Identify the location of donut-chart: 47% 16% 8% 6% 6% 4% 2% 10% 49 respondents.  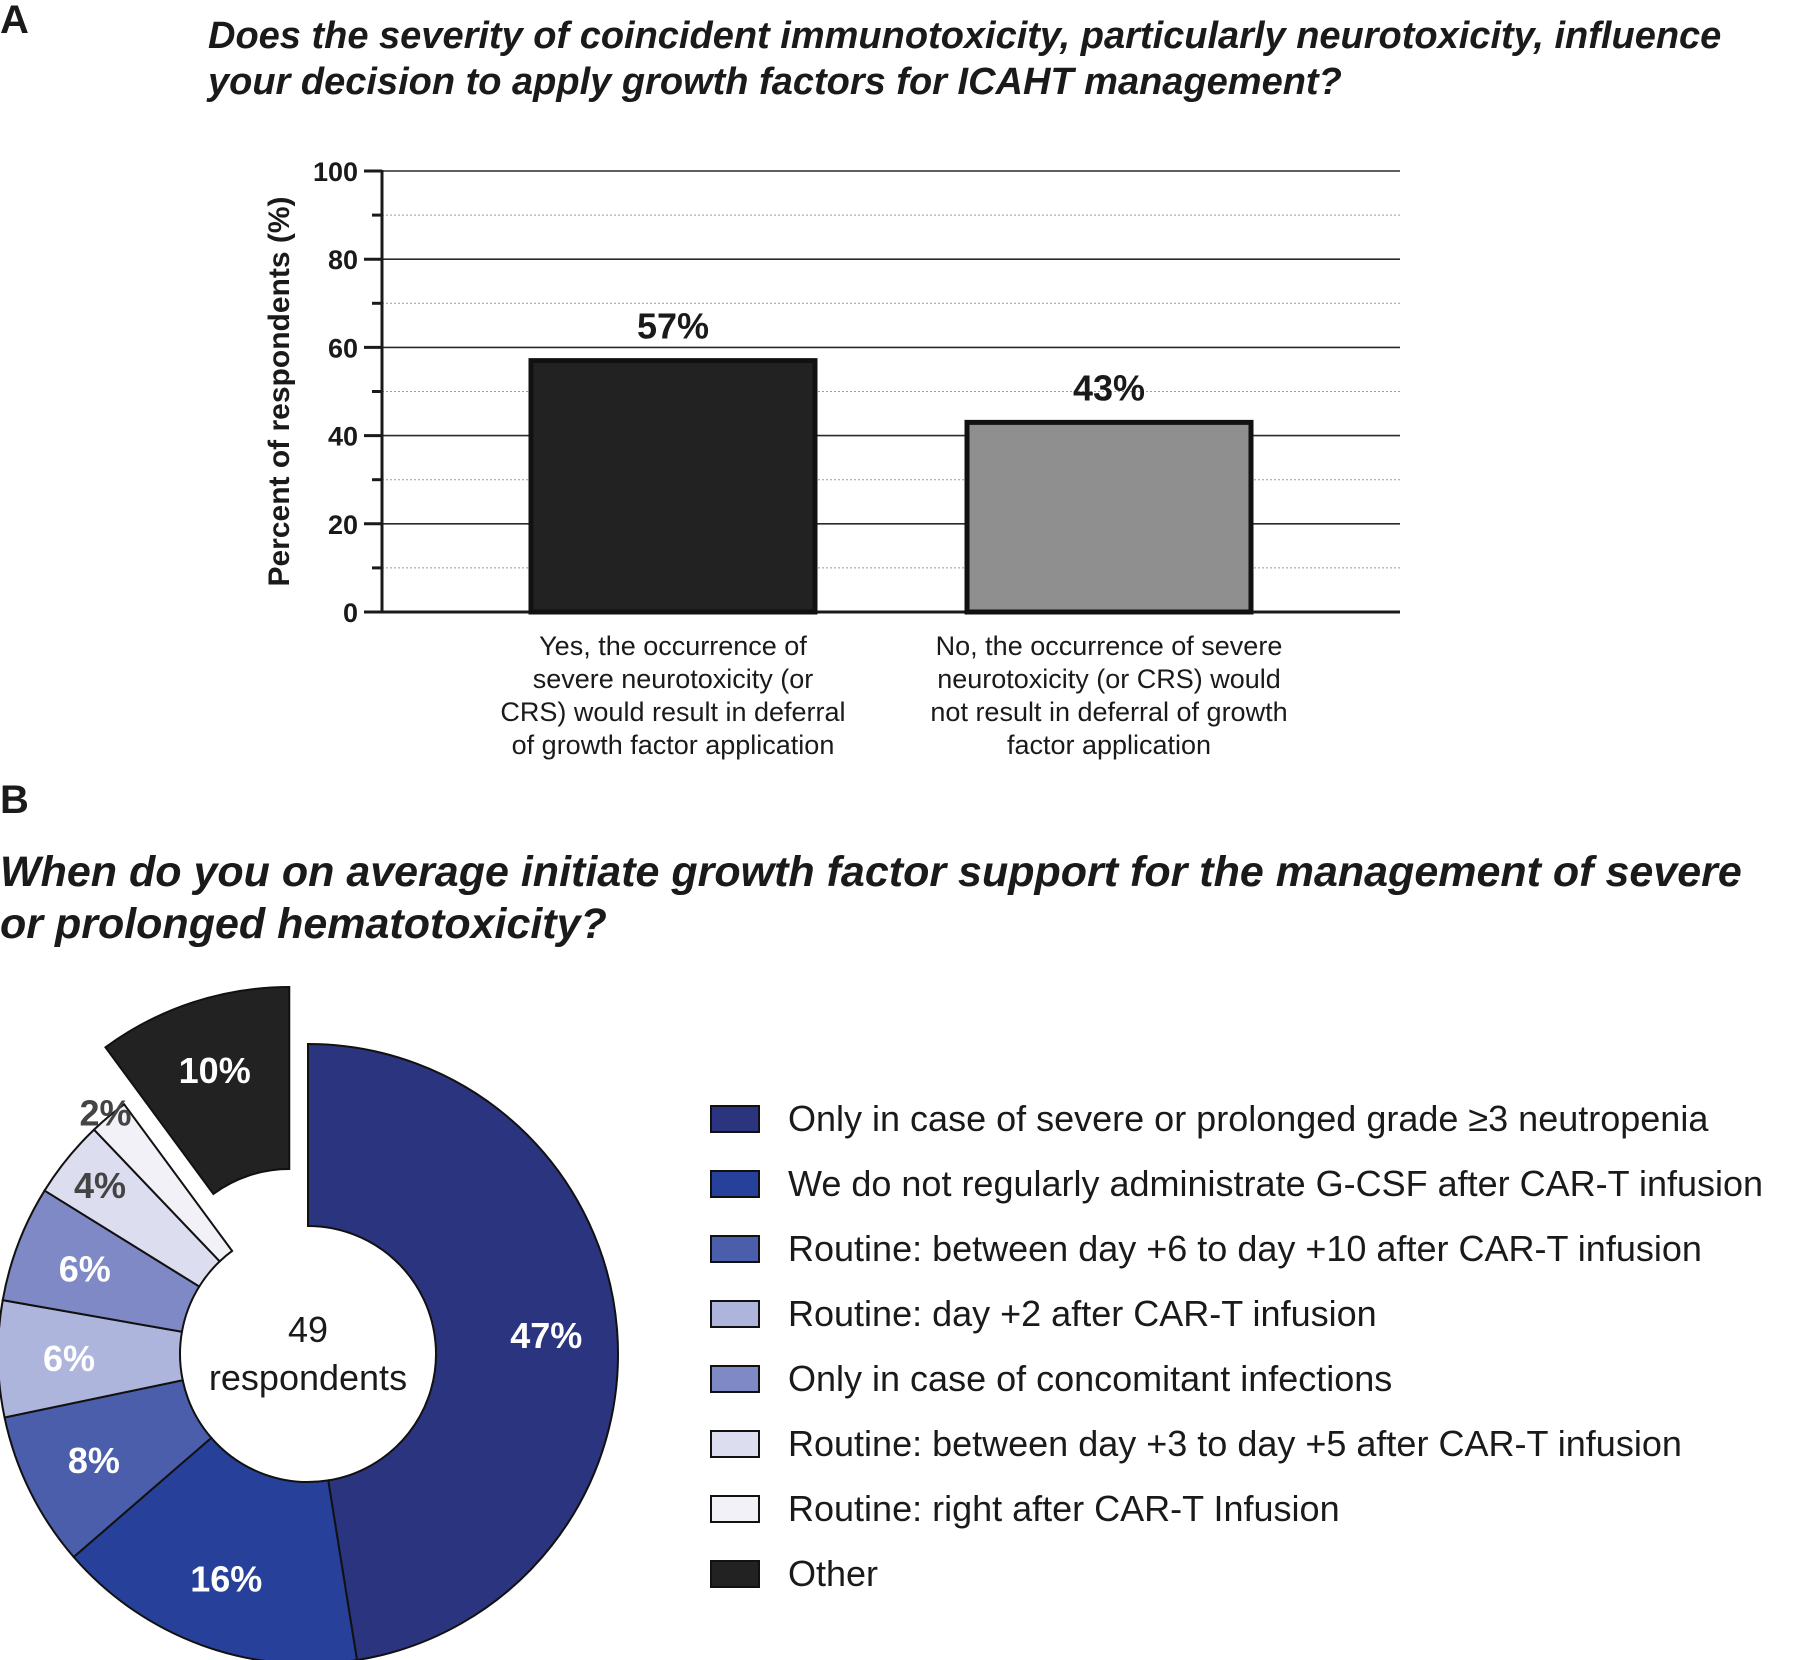
(309, 1322).